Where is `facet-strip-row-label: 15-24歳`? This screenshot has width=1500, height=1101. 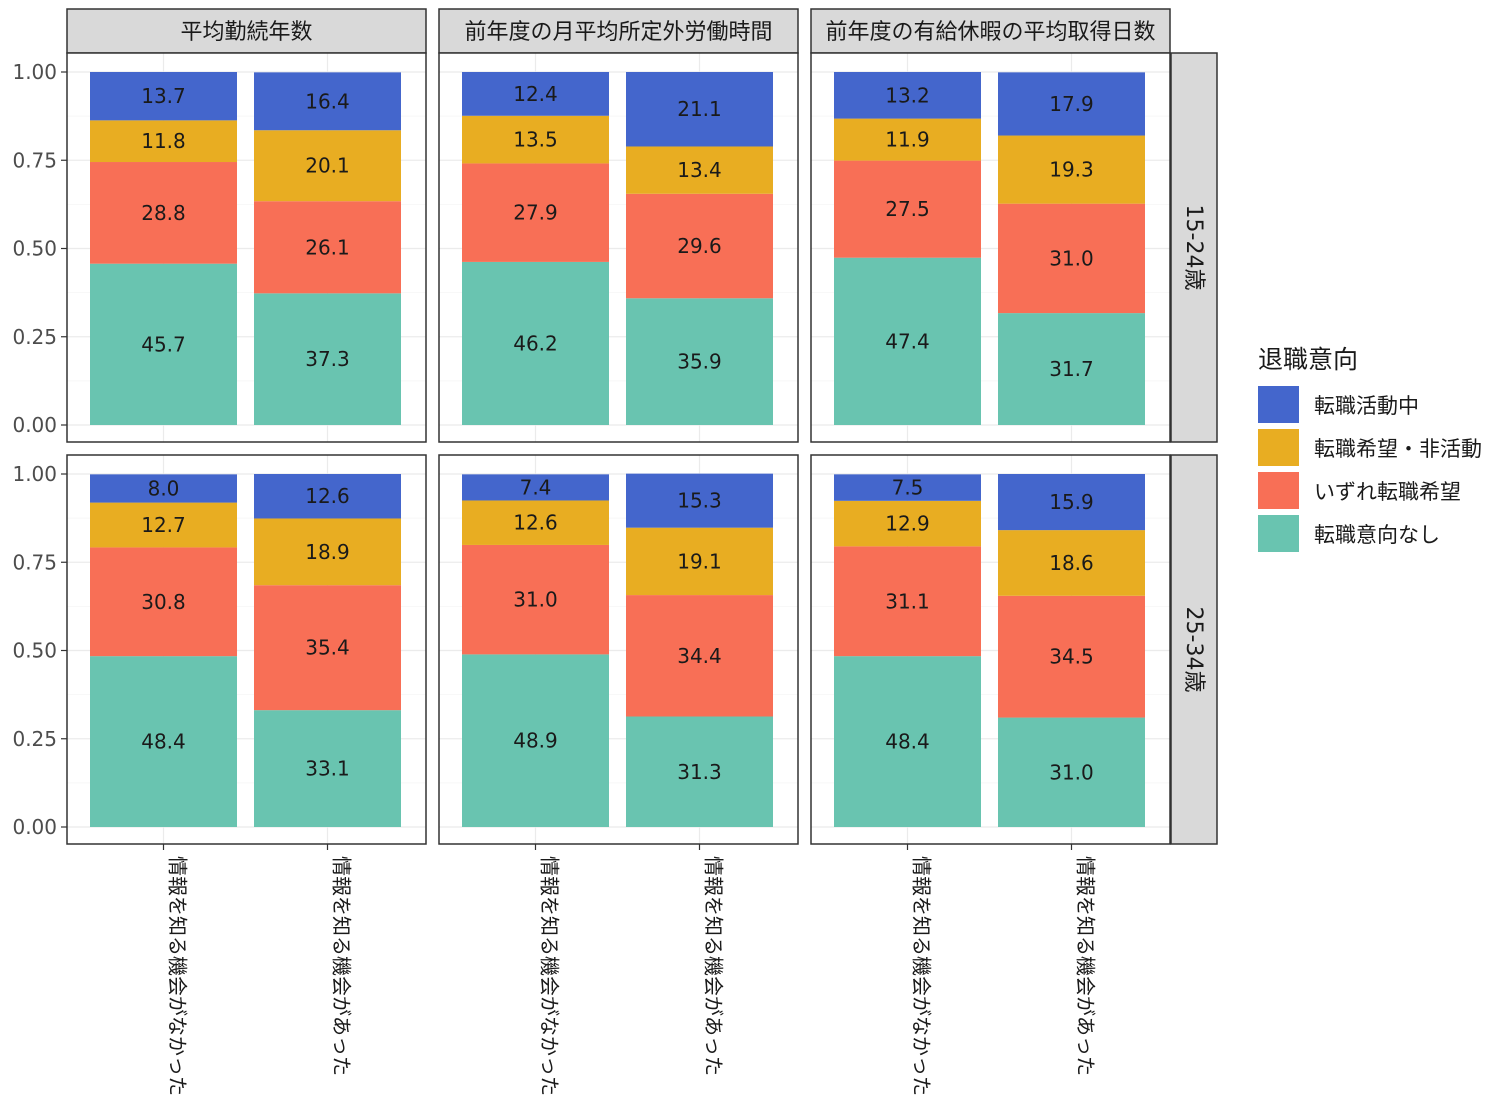 facet-strip-row-label: 15-24歳 is located at coordinates (1193, 248).